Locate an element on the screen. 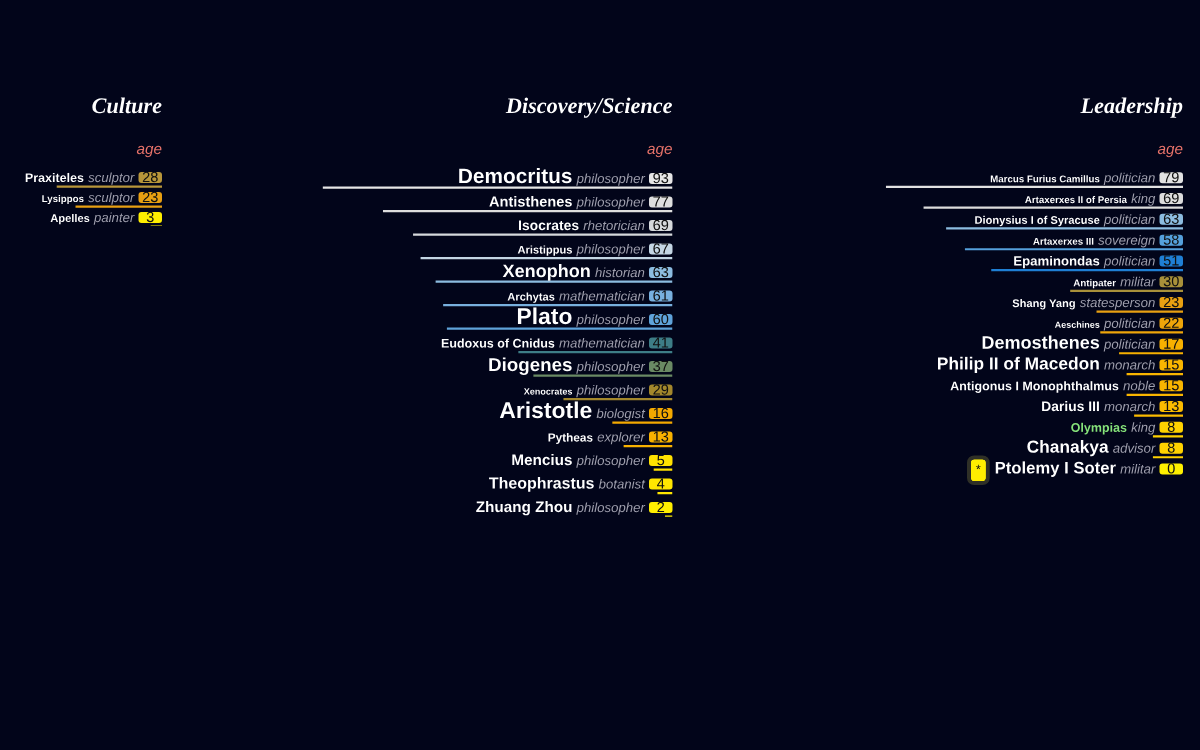 The height and width of the screenshot is (750, 1200). y-tick-label: Diogenes is located at coordinates (530, 366).